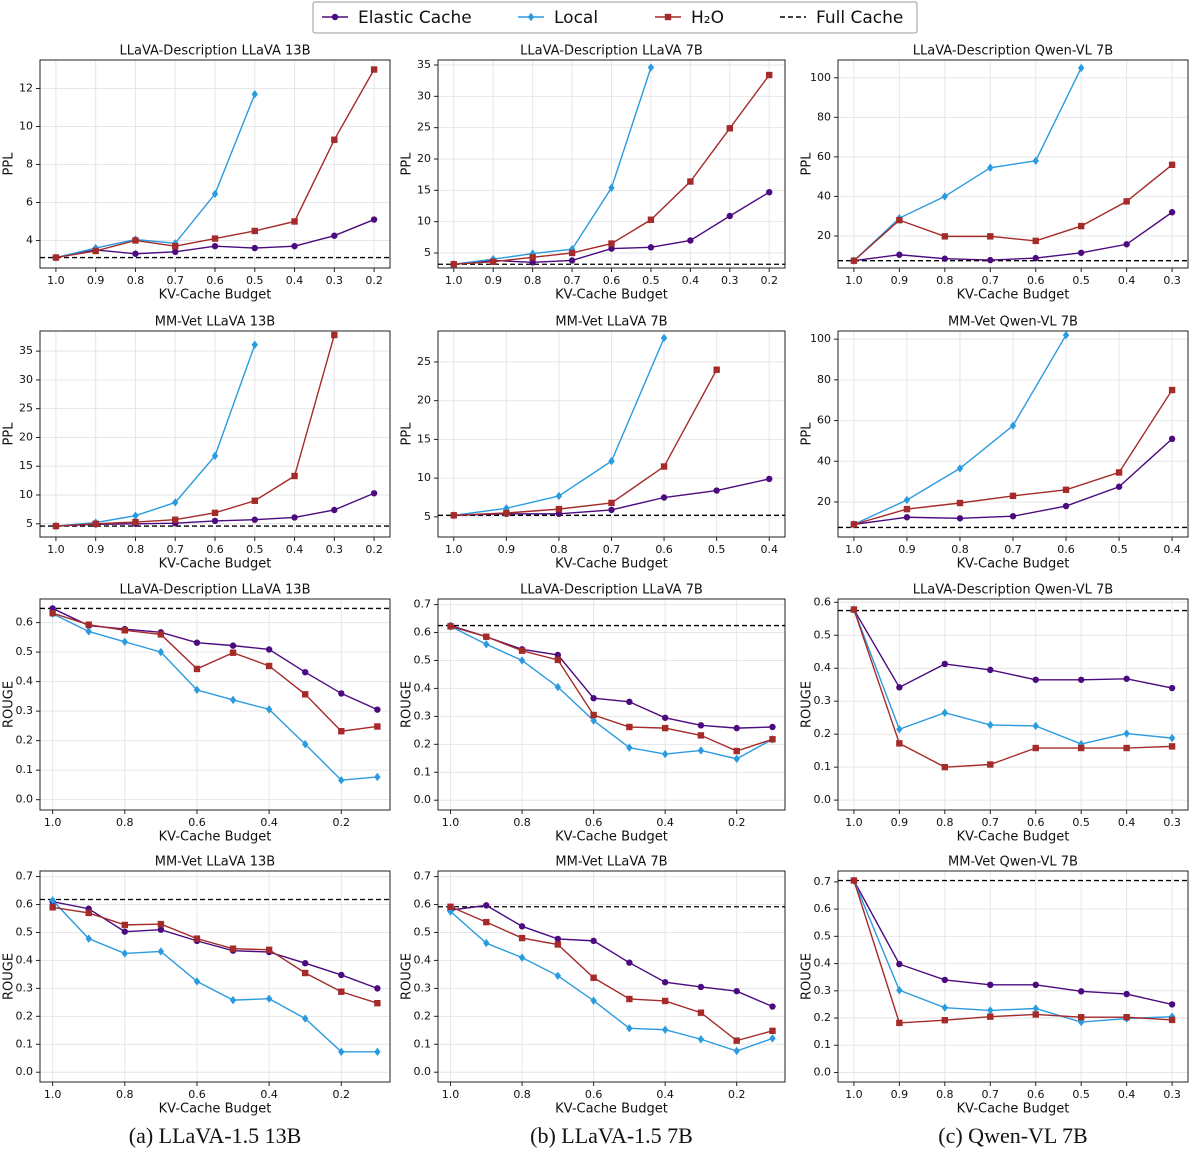 This screenshot has height=1154, width=1193. What do you see at coordinates (9, 434) in the screenshot?
I see `y-axis-label: PPL` at bounding box center [9, 434].